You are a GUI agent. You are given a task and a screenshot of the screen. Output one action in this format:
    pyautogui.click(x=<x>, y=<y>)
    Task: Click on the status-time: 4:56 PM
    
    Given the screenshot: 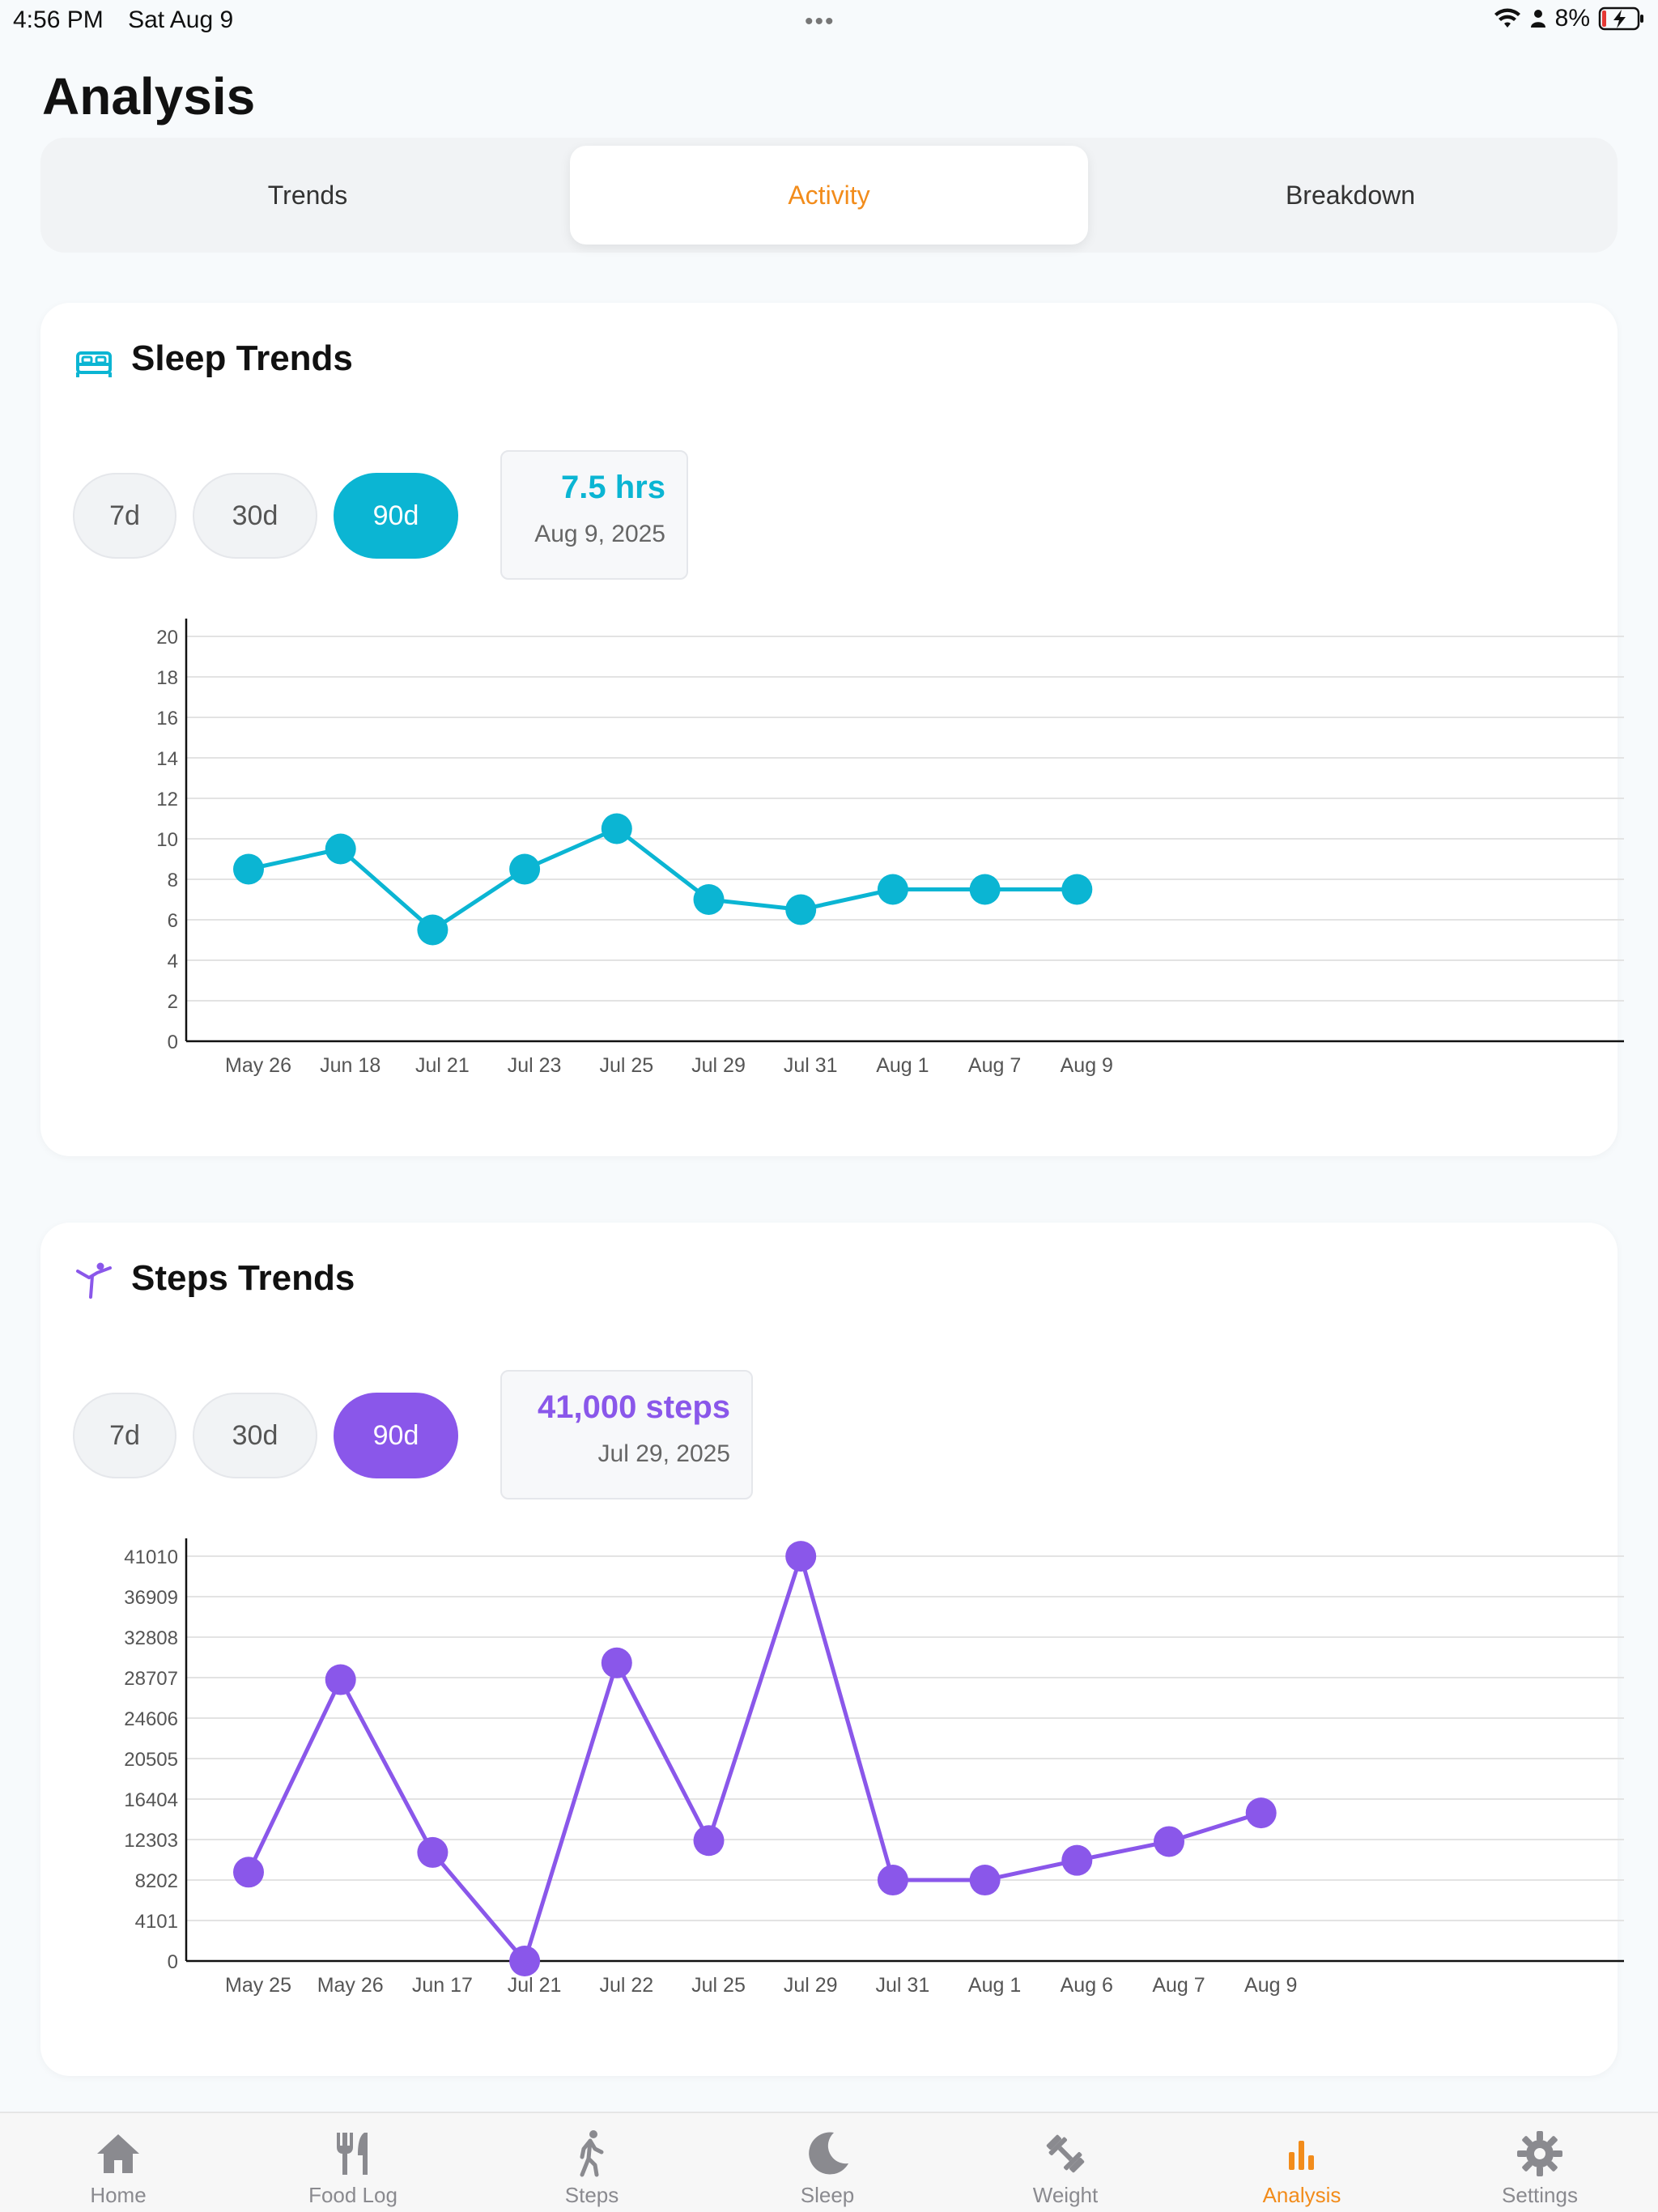 What is the action you would take?
    pyautogui.click(x=58, y=19)
    